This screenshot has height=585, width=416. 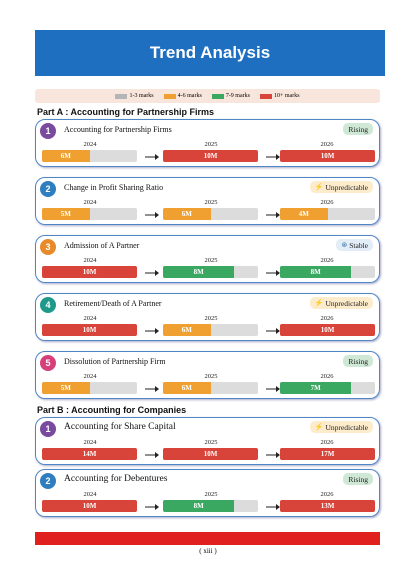 I want to click on legend-item: 1-3 marks, so click(x=134, y=96).